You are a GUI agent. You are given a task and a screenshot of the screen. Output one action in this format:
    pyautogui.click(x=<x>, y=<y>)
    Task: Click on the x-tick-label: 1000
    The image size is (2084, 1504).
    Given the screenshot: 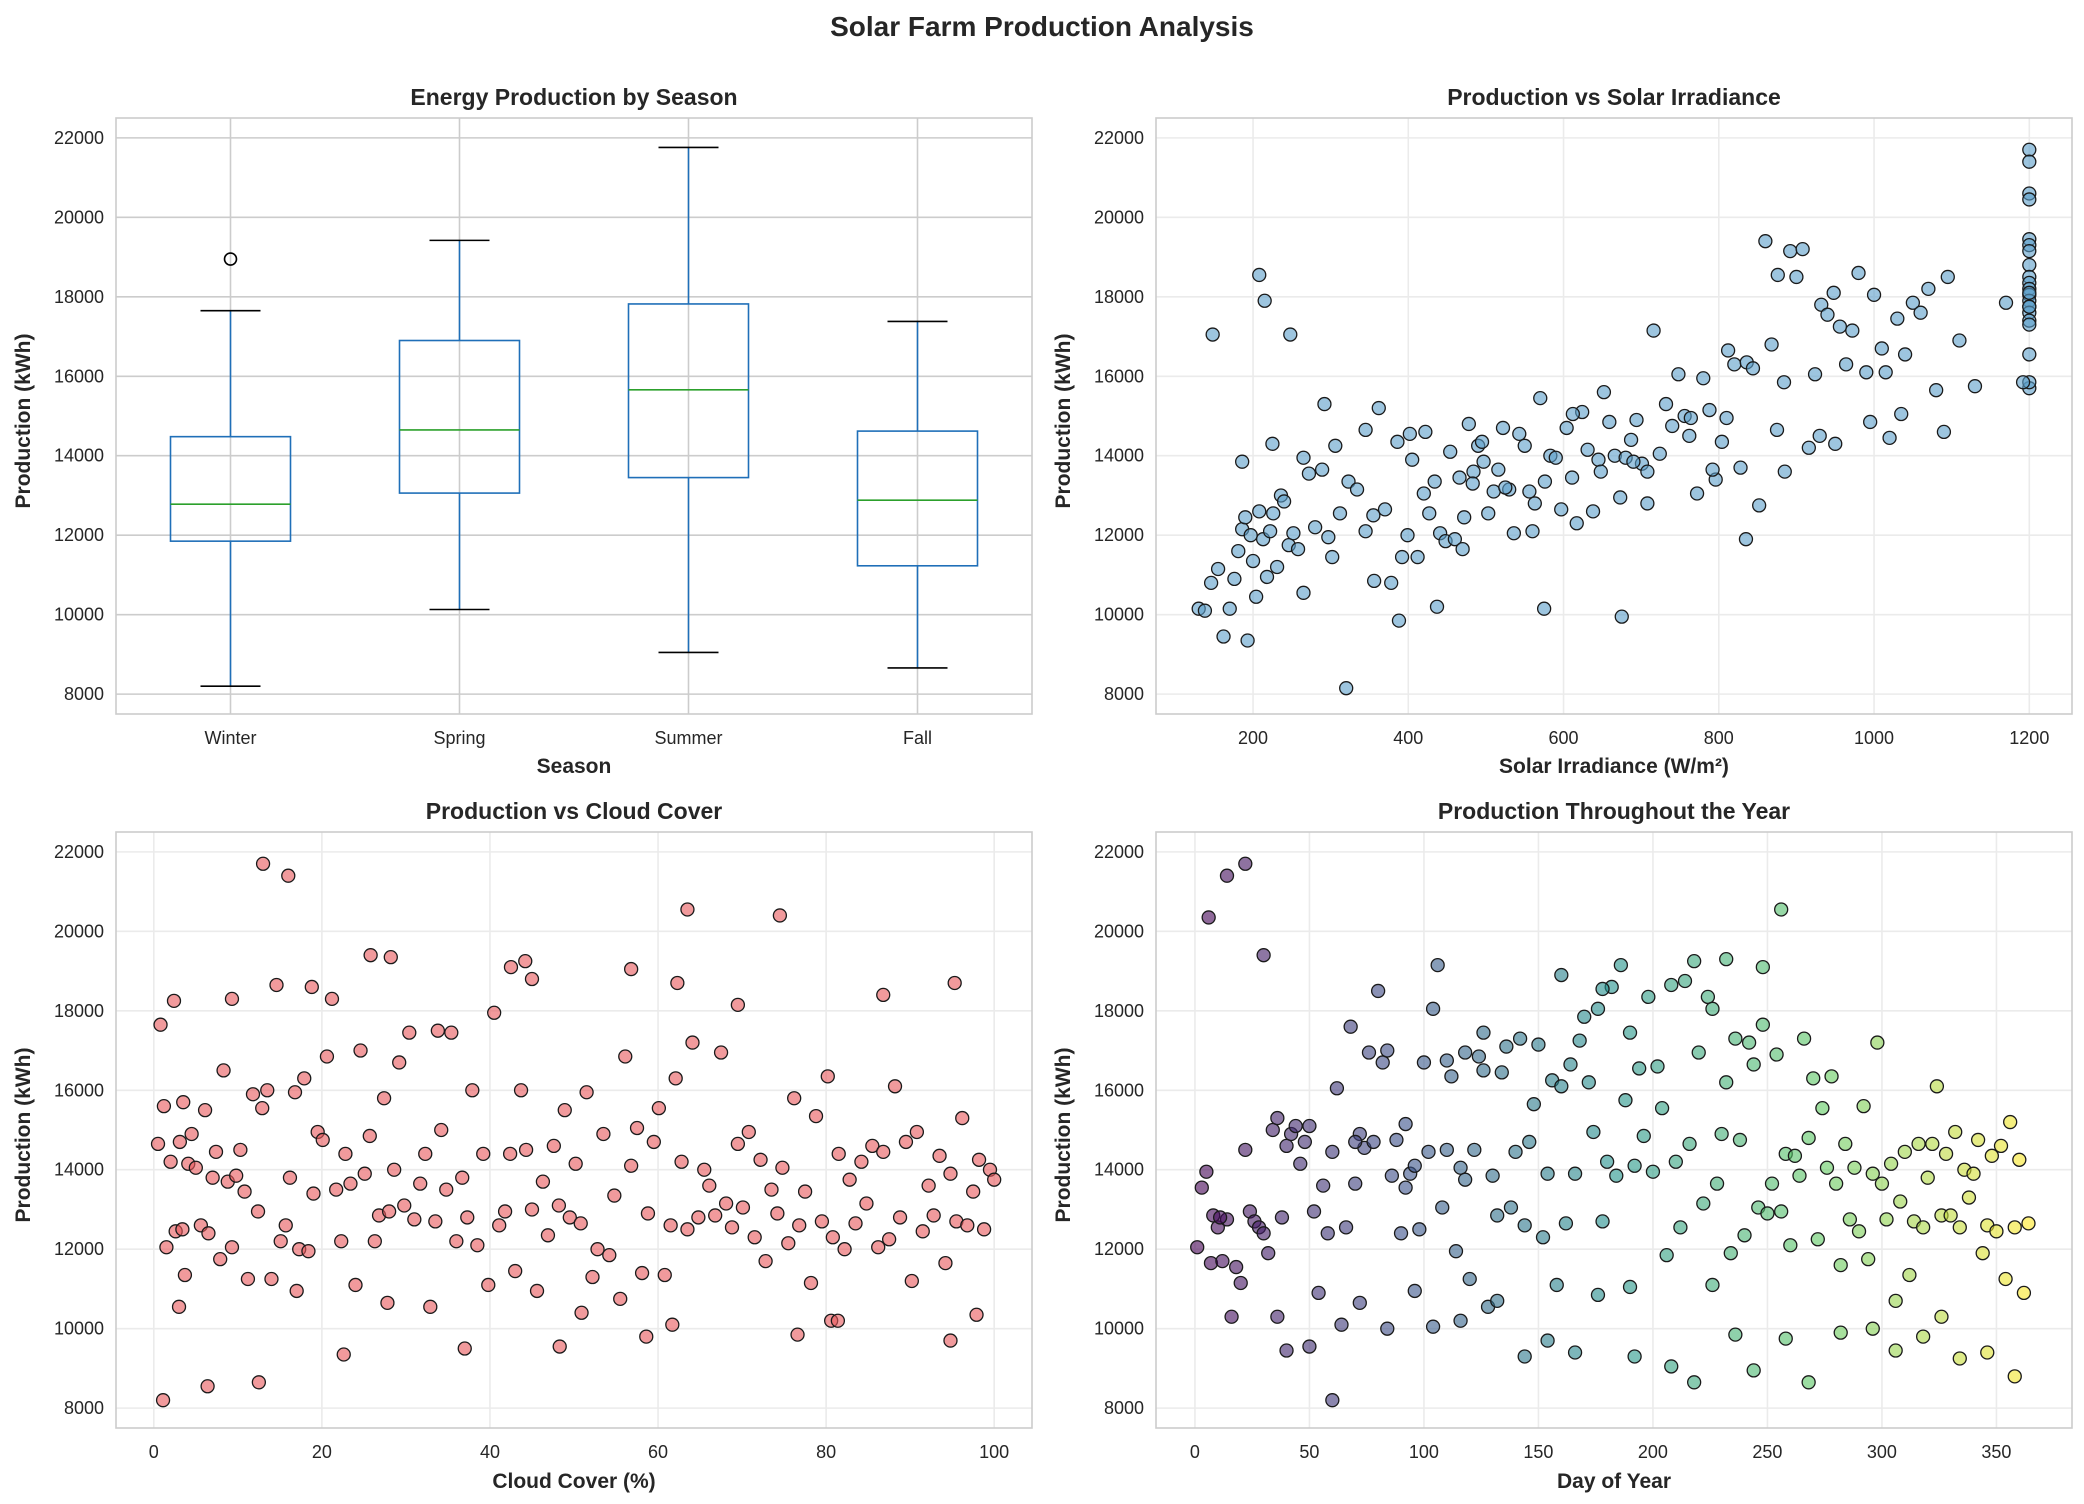 What is the action you would take?
    pyautogui.click(x=1874, y=738)
    